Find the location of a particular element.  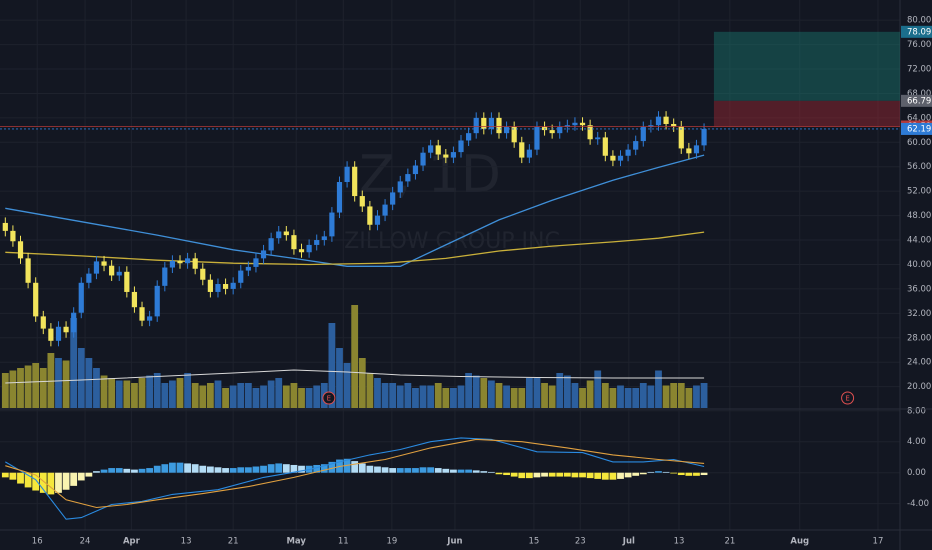

x-tick-label: 21 is located at coordinates (729, 542).